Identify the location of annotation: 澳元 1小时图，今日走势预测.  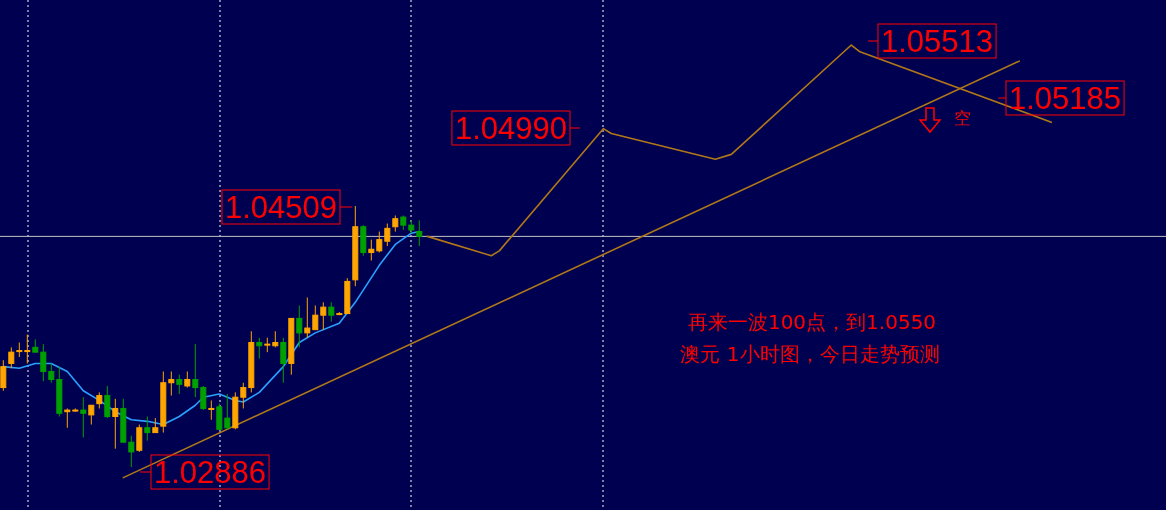
(810, 354).